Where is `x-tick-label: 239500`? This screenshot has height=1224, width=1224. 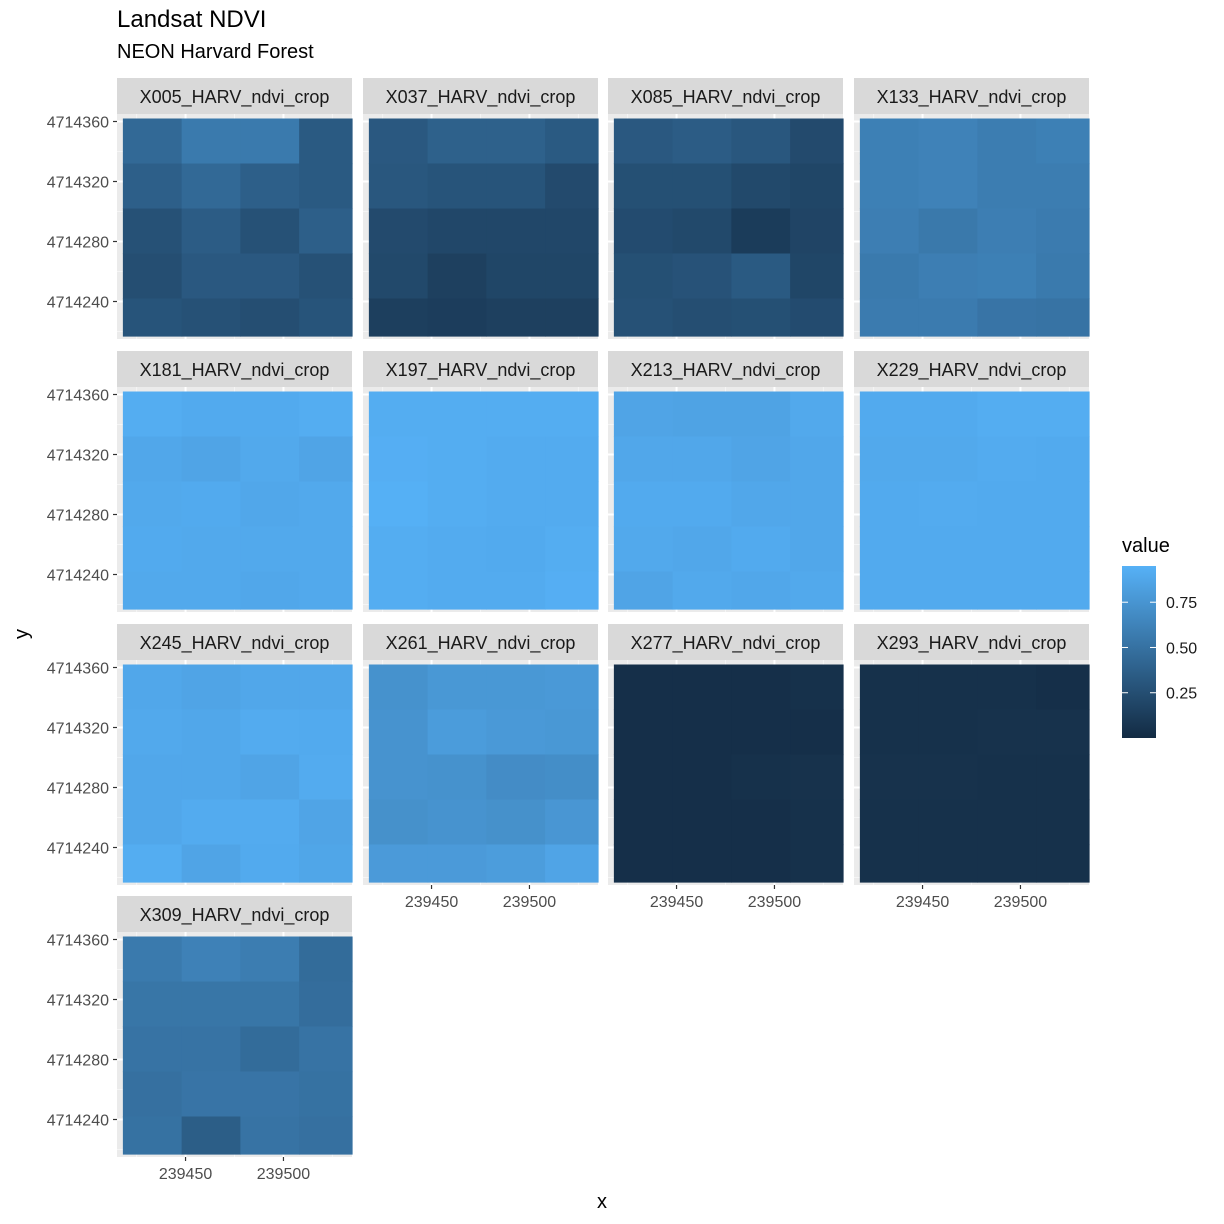
x-tick-label: 239500 is located at coordinates (529, 902).